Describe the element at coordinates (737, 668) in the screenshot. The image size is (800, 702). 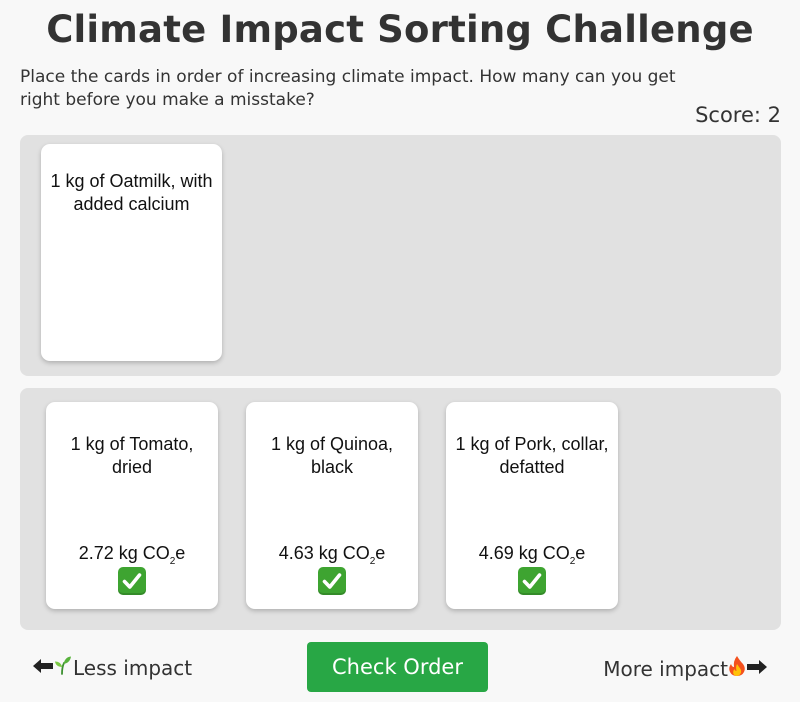
I see `fire-icon` at that location.